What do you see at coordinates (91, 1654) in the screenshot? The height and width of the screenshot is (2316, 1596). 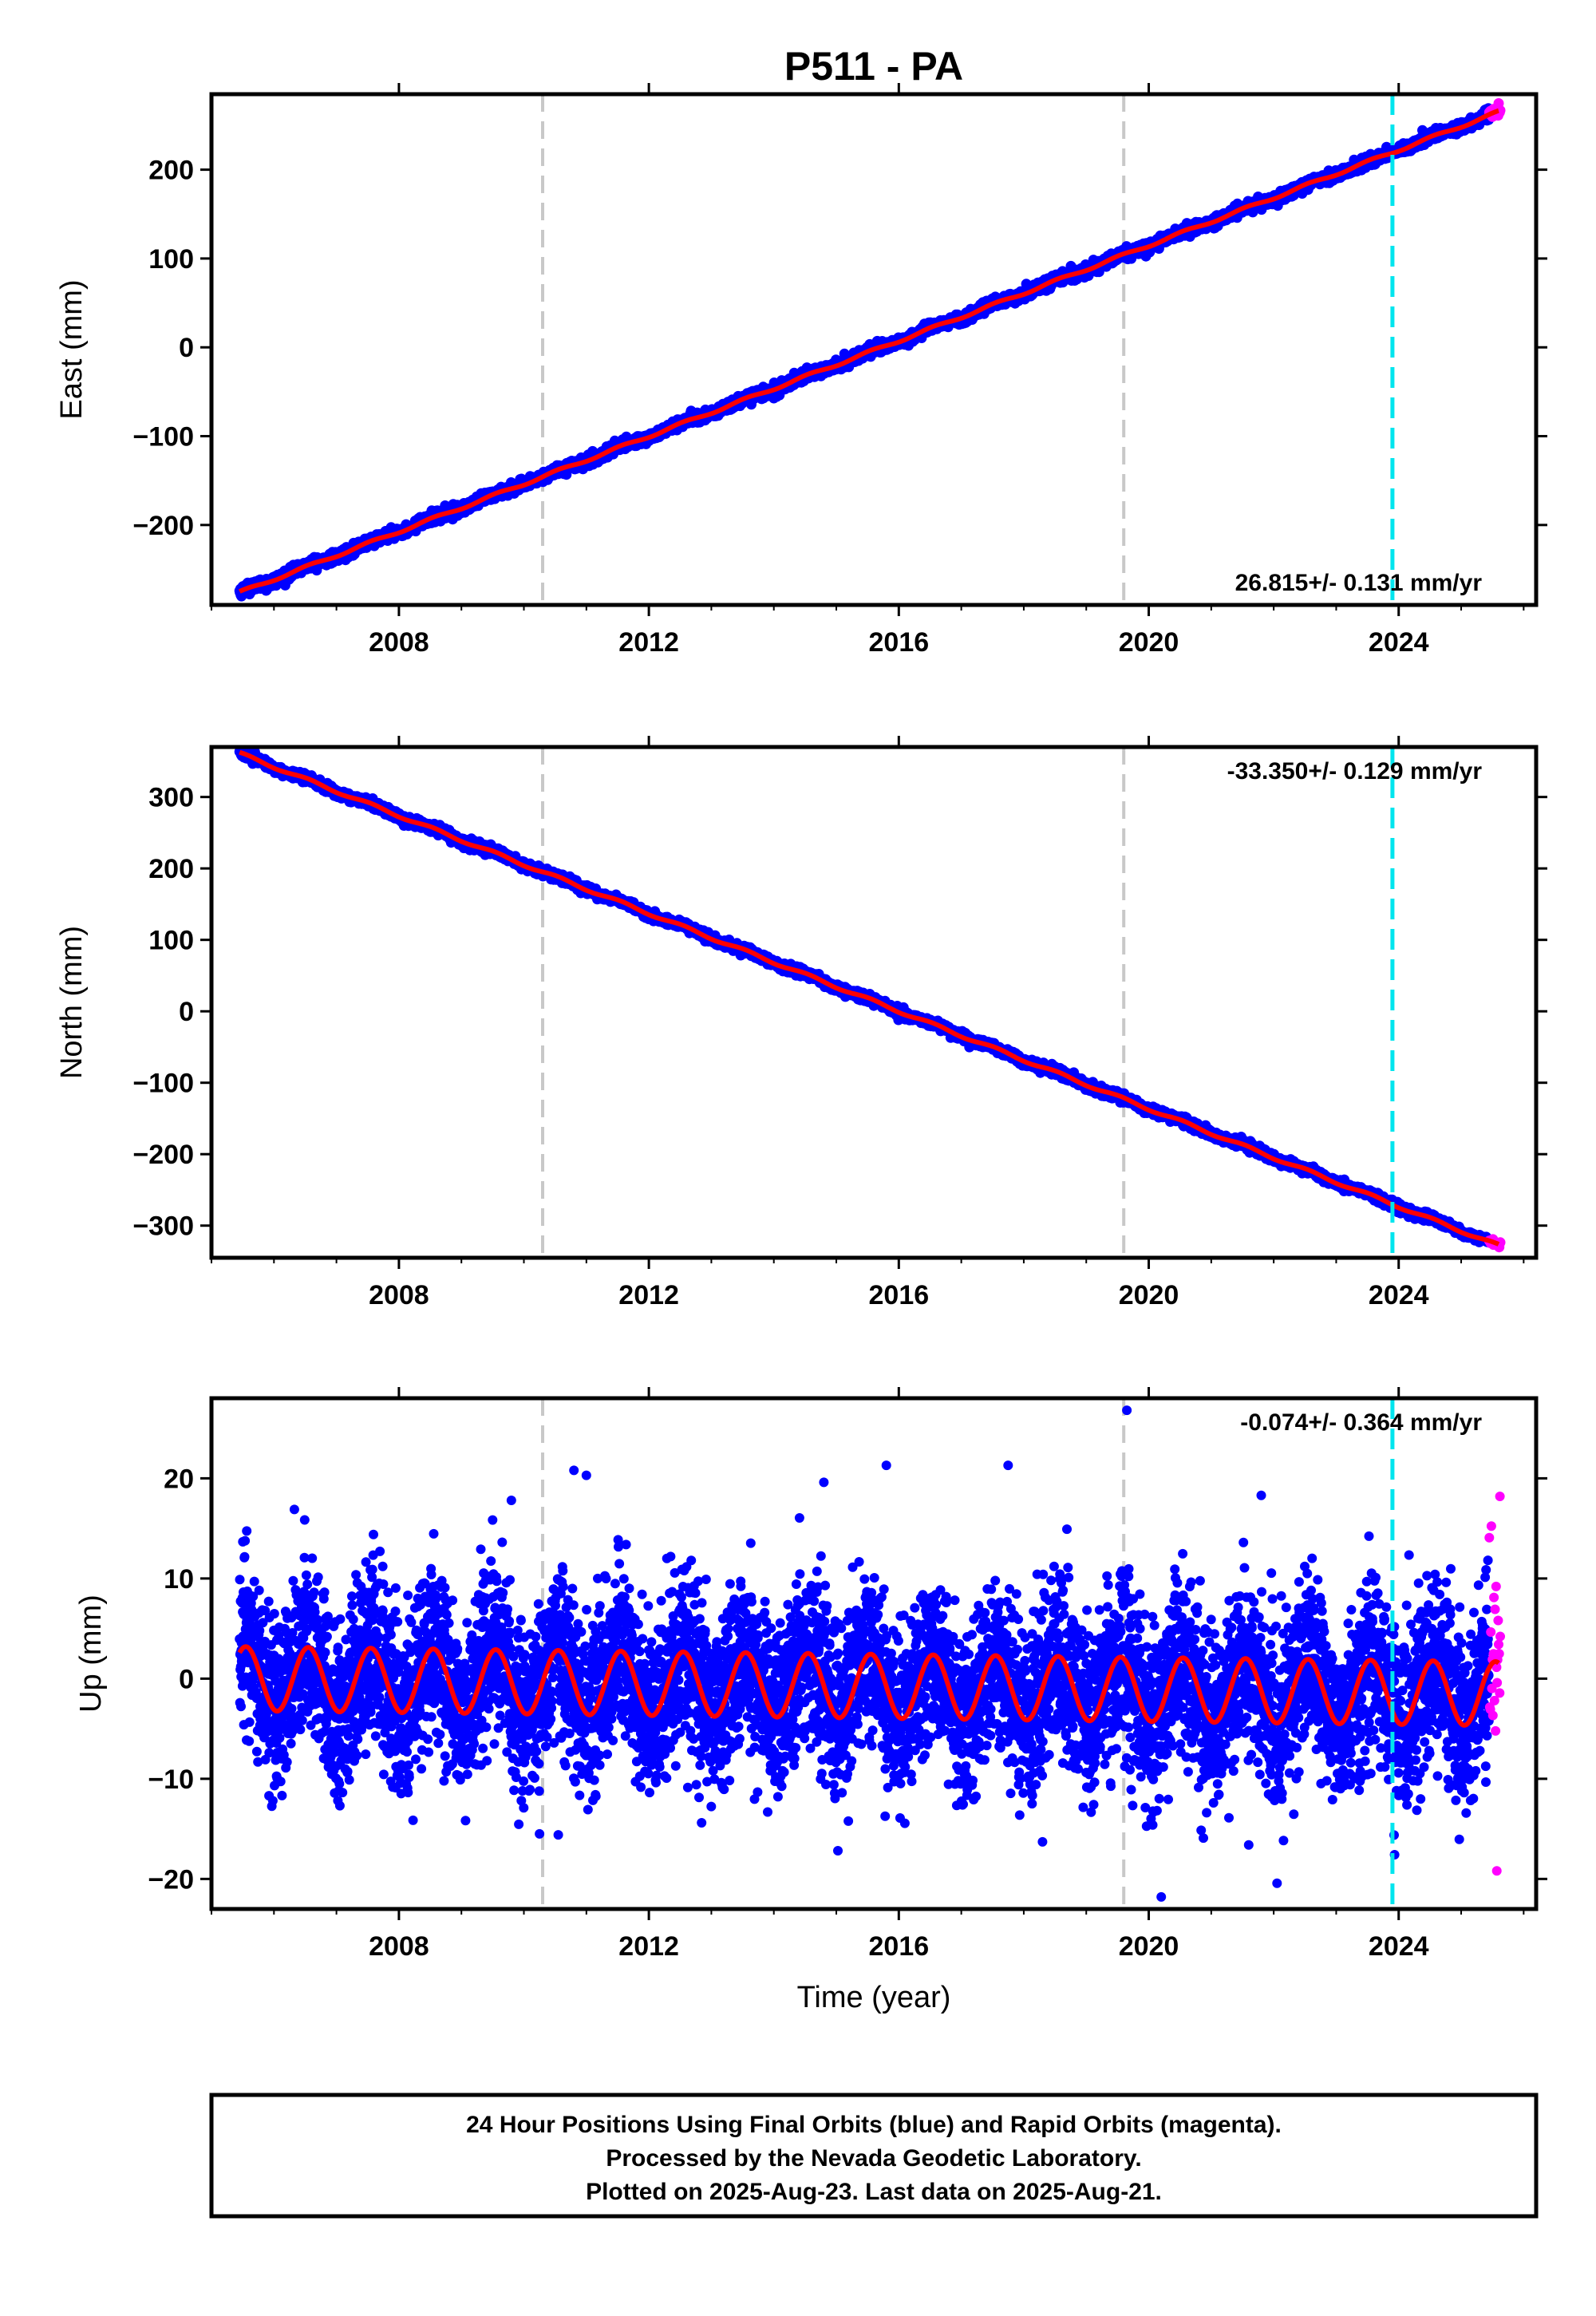 I see `y-axis-label: Up (mm)` at bounding box center [91, 1654].